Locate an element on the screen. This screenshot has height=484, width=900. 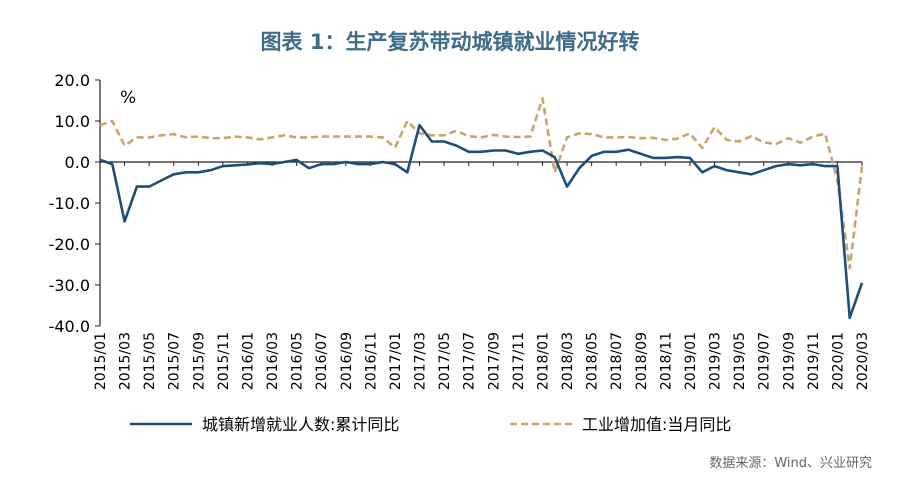
x-tick-label: 2015/05 is located at coordinates (150, 361).